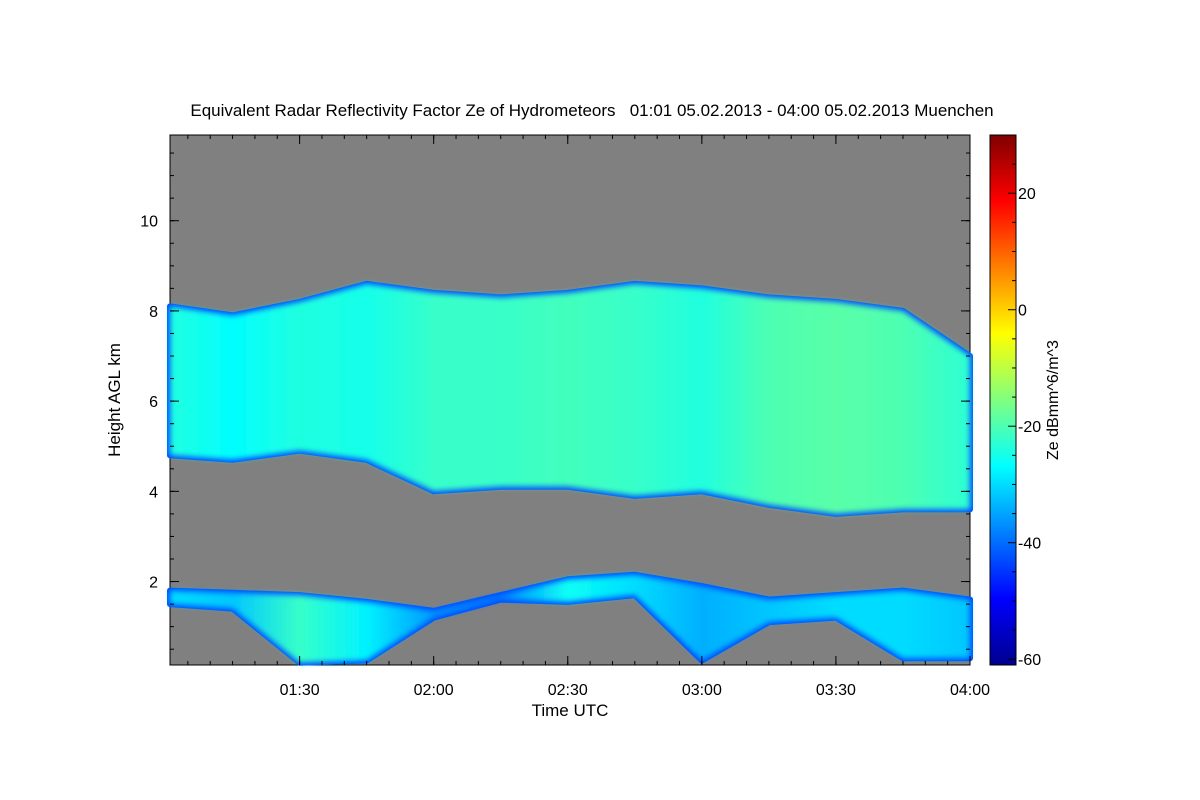 Image resolution: width=1200 pixels, height=800 pixels. I want to click on y-tick-label: 2, so click(153, 583).